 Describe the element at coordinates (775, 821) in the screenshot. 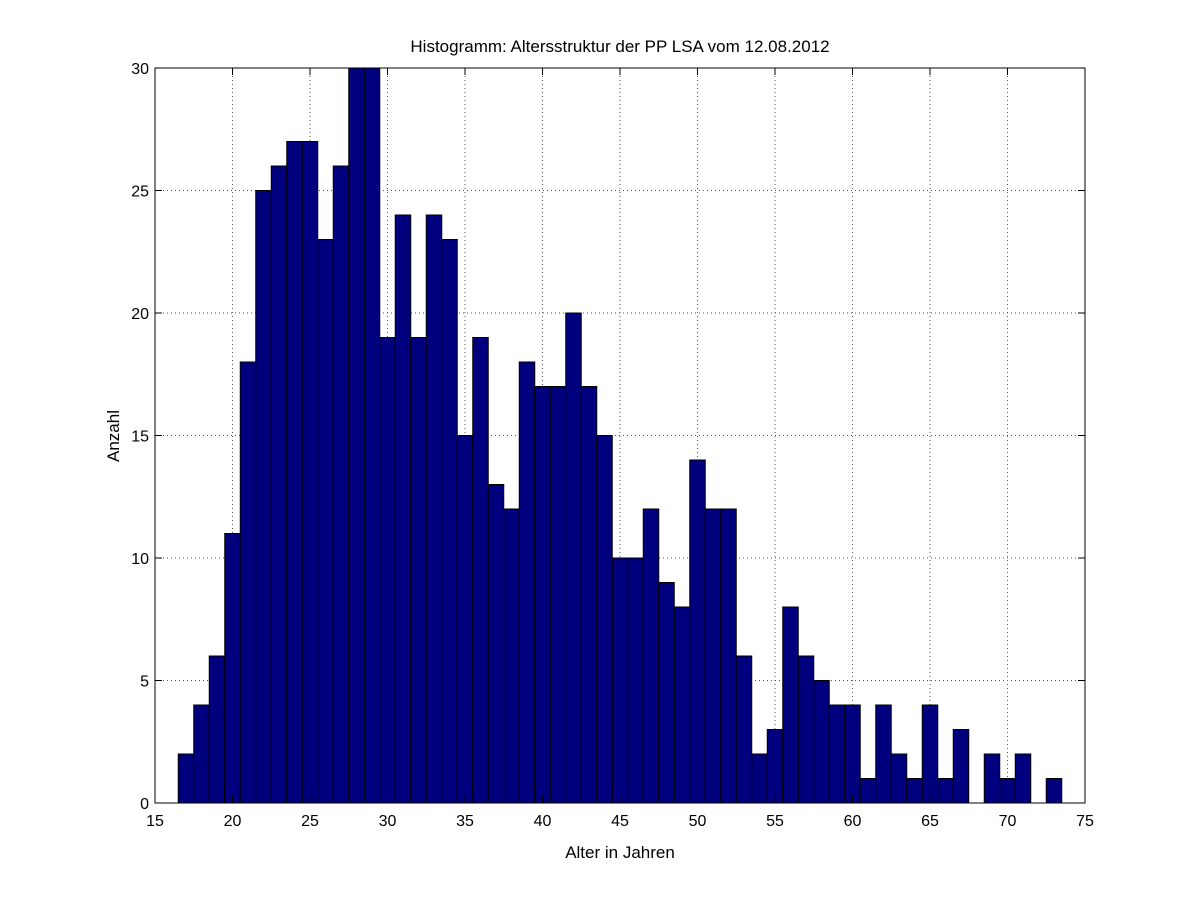

I see `x-tick-label: 55` at that location.